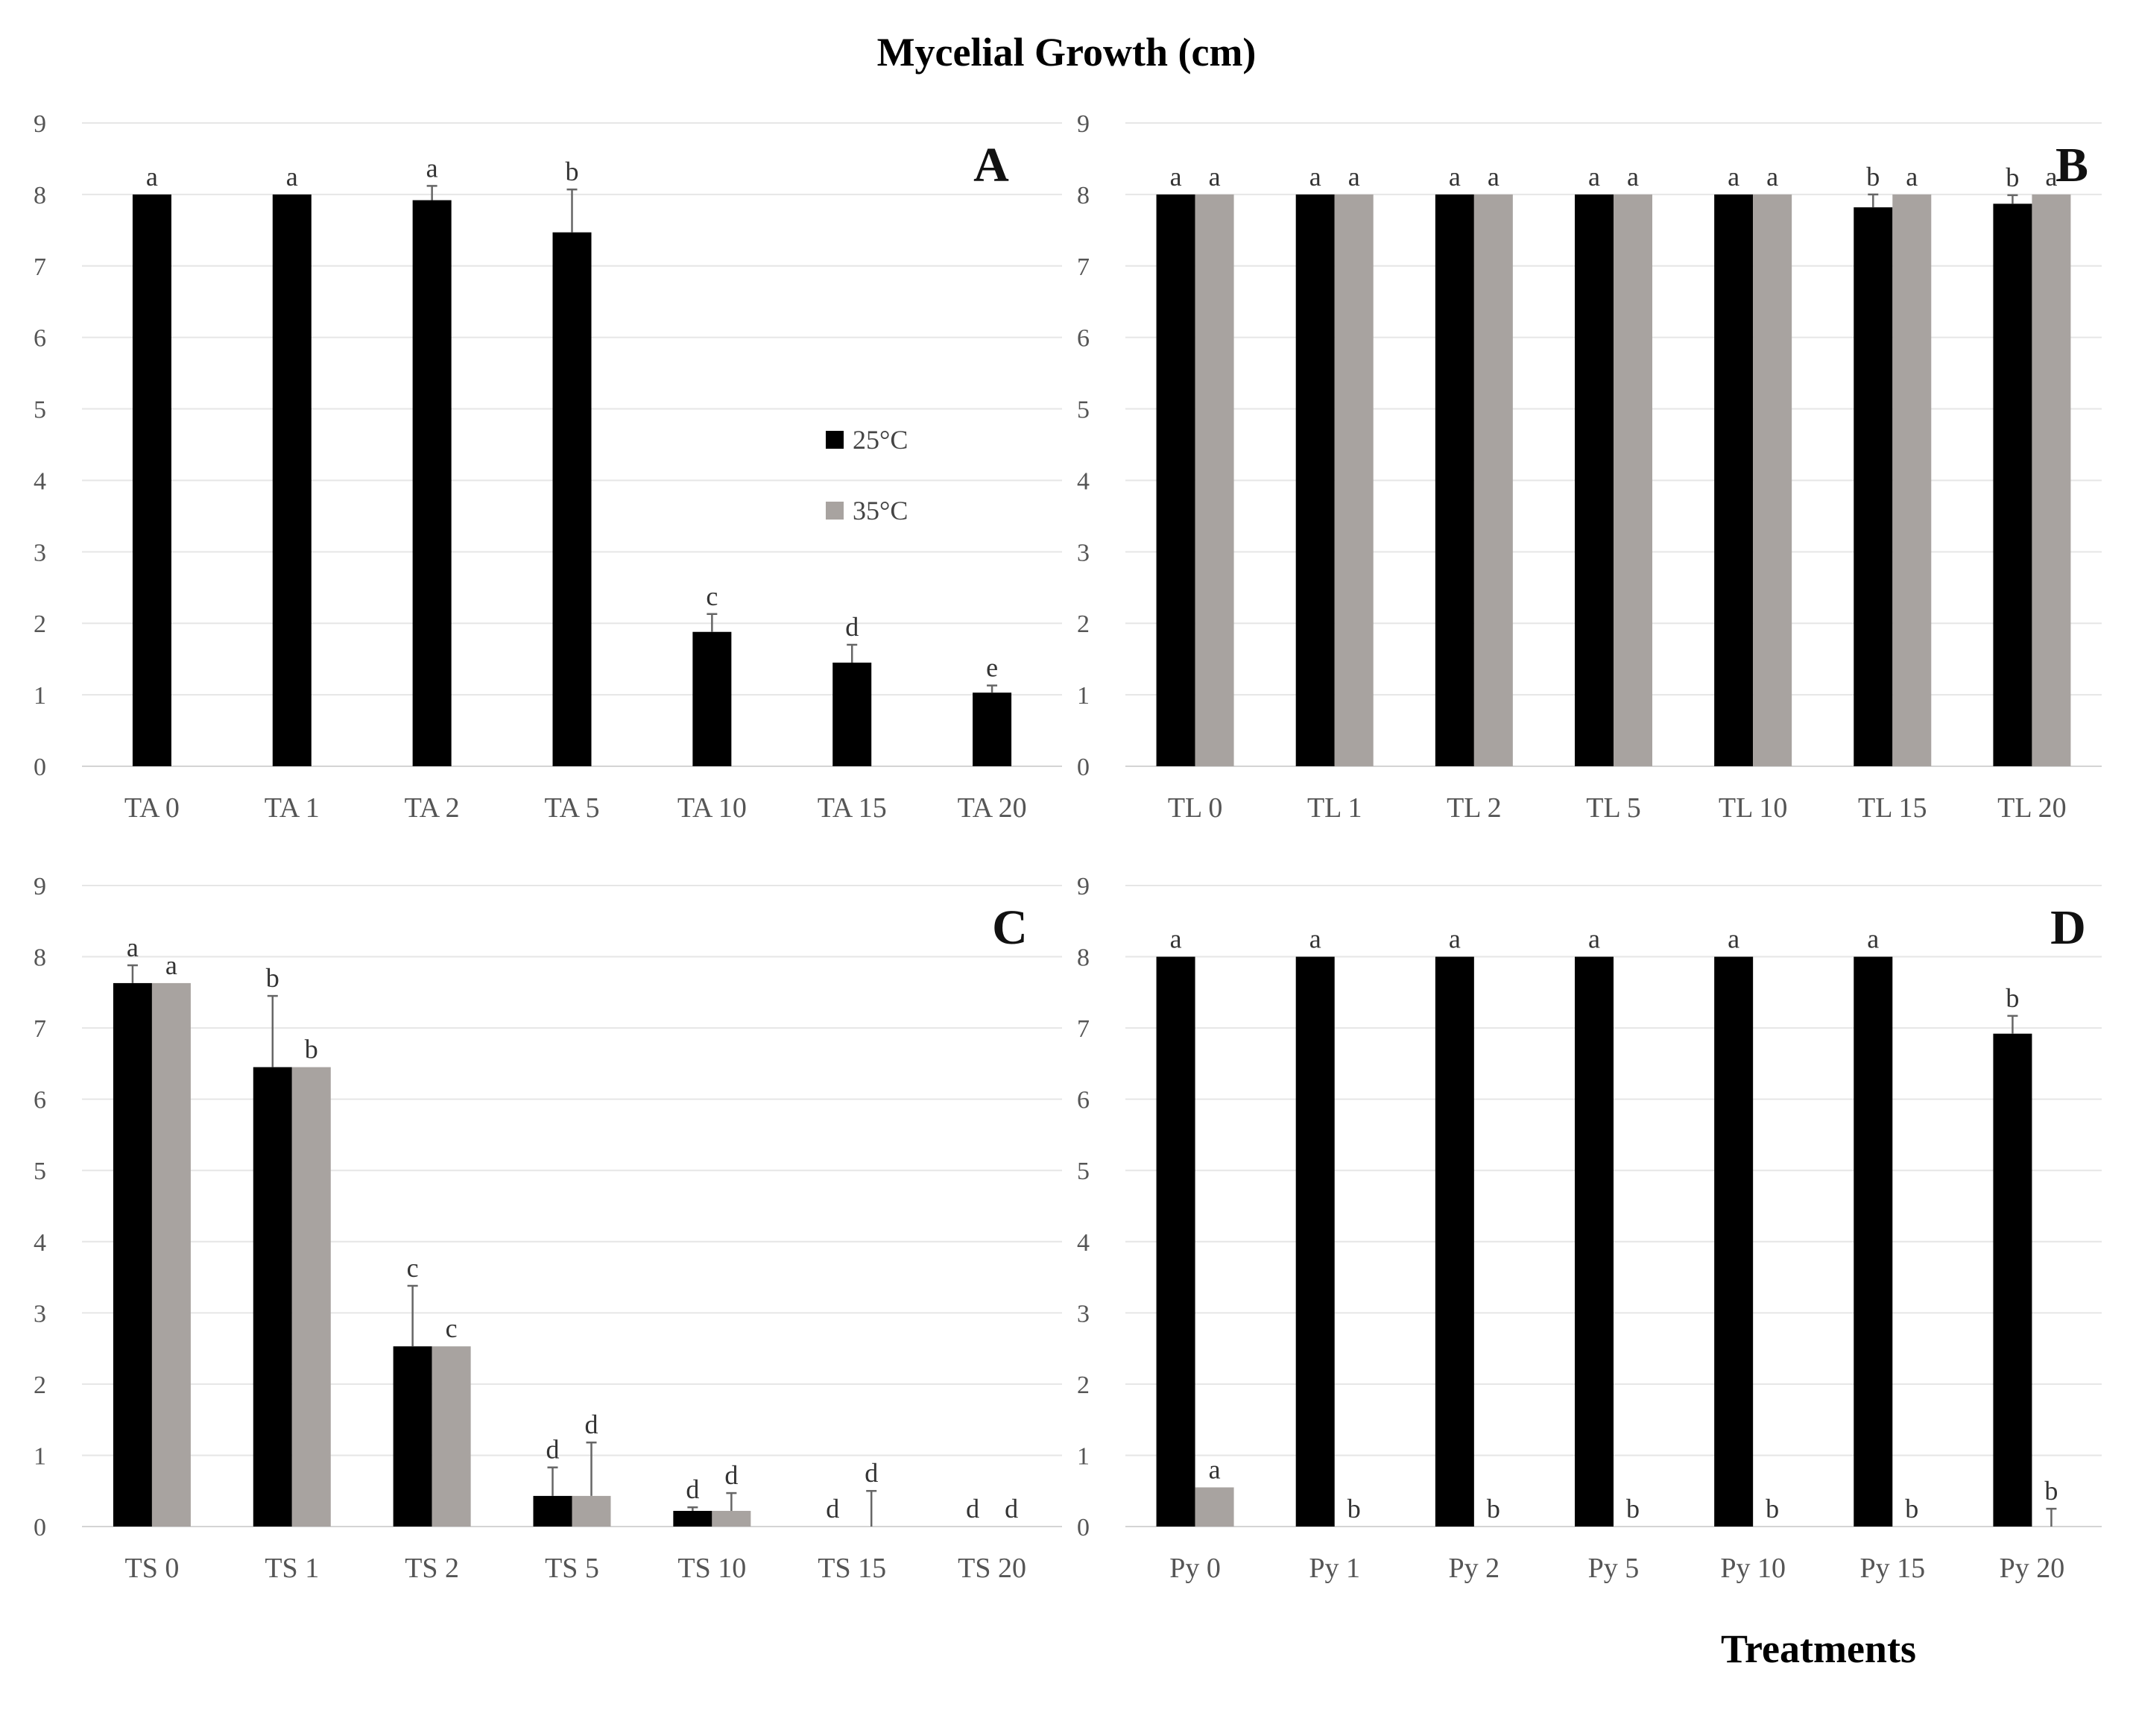  What do you see at coordinates (1083, 696) in the screenshot?
I see `panel-b-y-tick-label: 1` at bounding box center [1083, 696].